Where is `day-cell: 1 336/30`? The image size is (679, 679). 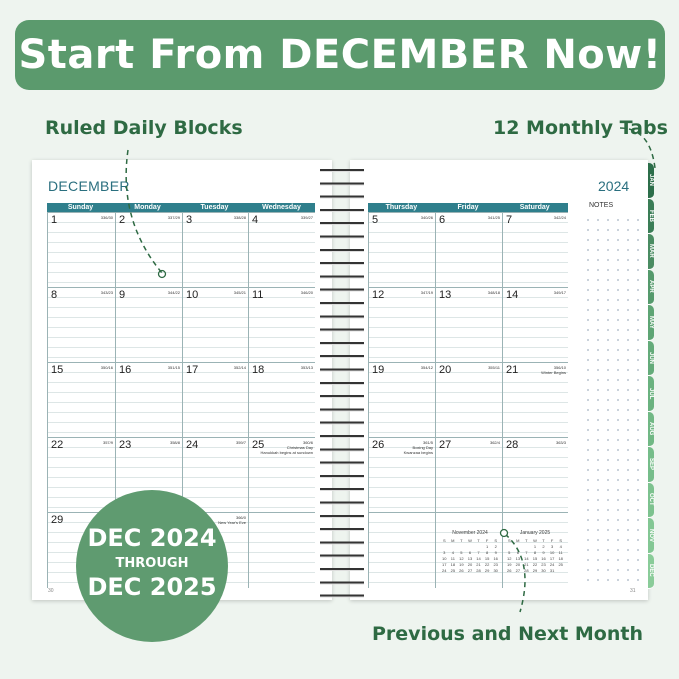
day-cell: 1 336/30 is located at coordinates (81, 249).